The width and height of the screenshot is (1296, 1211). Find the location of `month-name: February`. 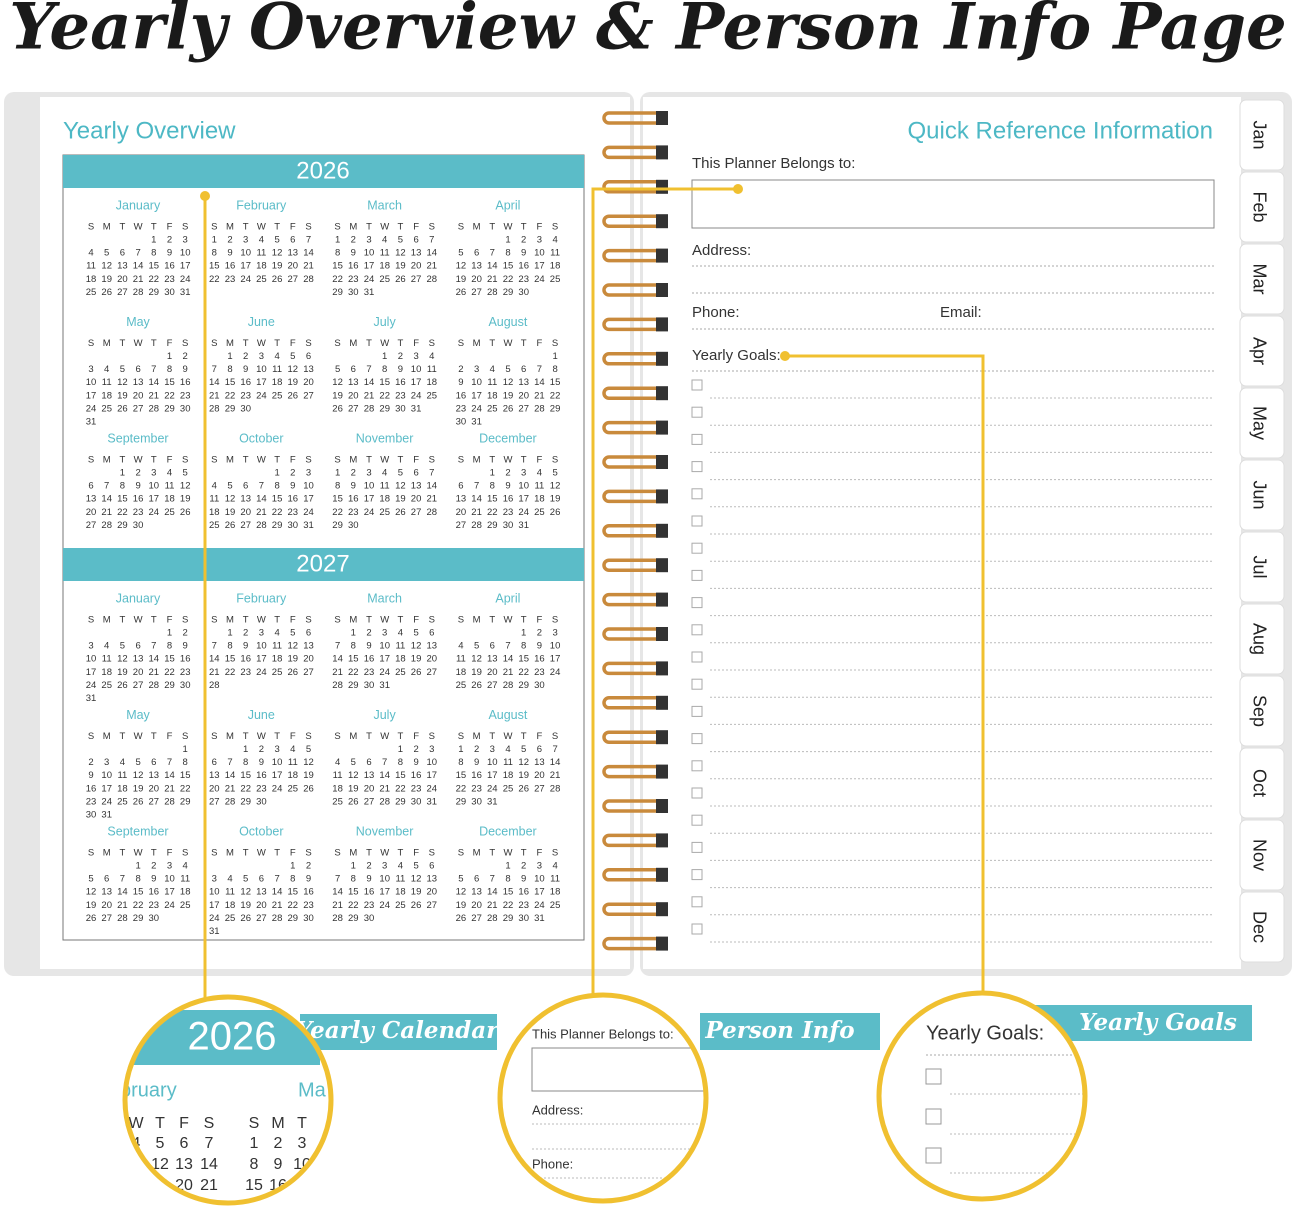

month-name: February is located at coordinates (261, 598).